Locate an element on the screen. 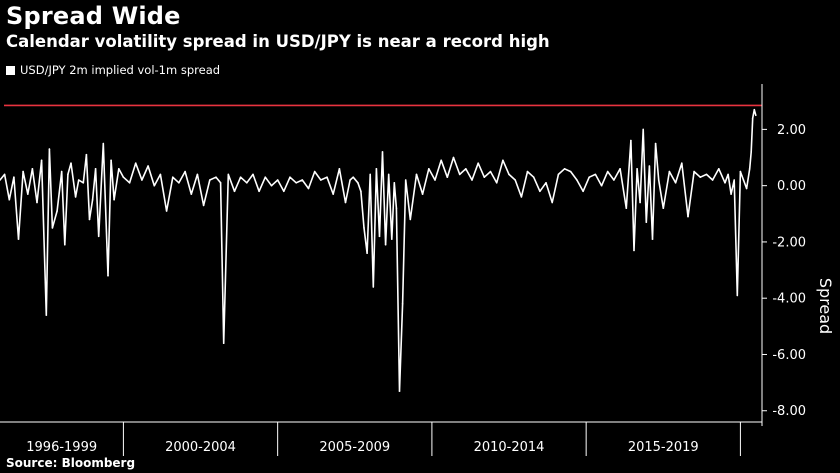 Image resolution: width=840 pixels, height=473 pixels. legend: USD/JPY 2m implied vol-1m spread is located at coordinates (113, 70).